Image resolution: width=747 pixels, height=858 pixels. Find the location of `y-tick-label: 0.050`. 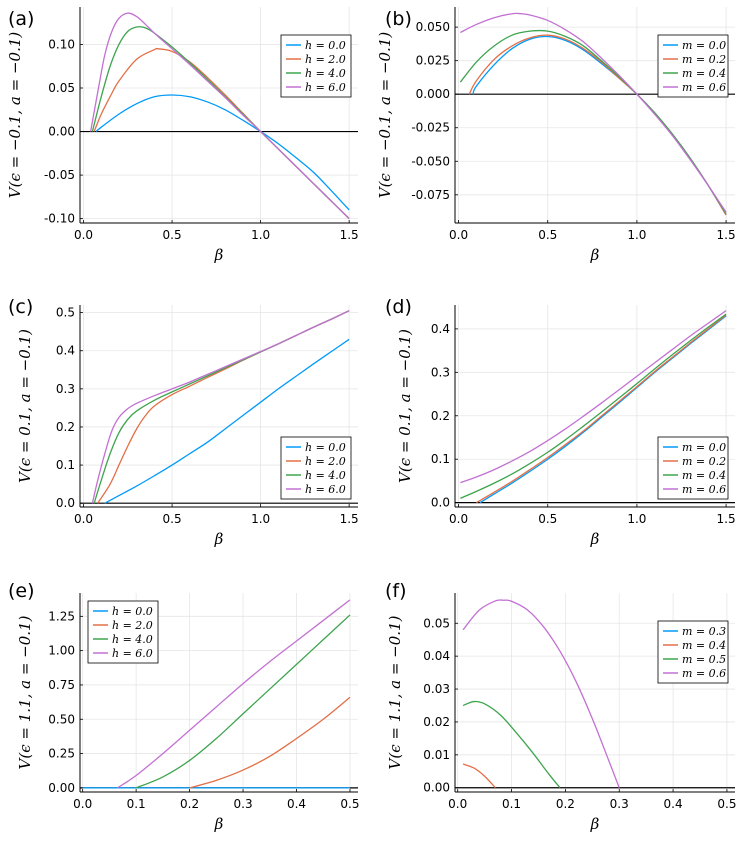

y-tick-label: 0.050 is located at coordinates (433, 27).